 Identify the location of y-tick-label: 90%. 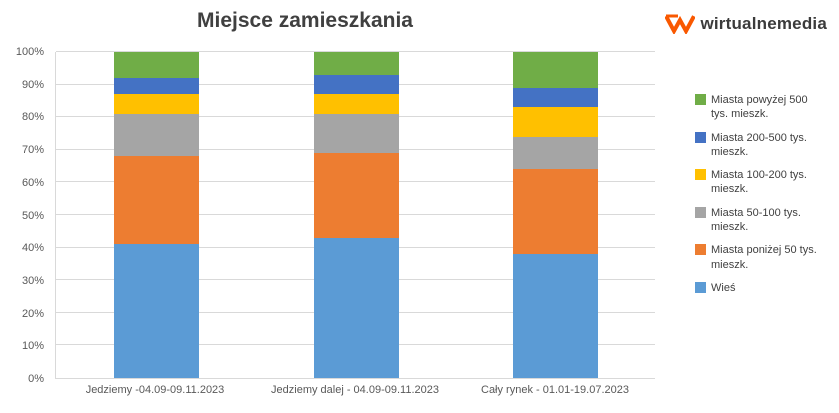
(32, 84).